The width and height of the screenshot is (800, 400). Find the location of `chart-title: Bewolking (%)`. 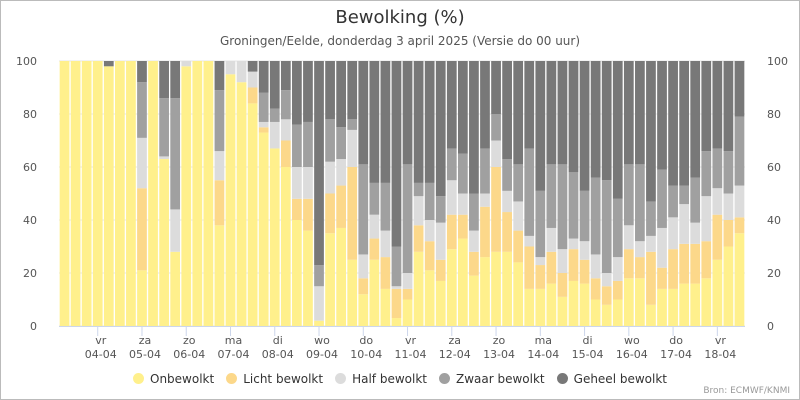

chart-title: Bewolking (%) is located at coordinates (400, 17).